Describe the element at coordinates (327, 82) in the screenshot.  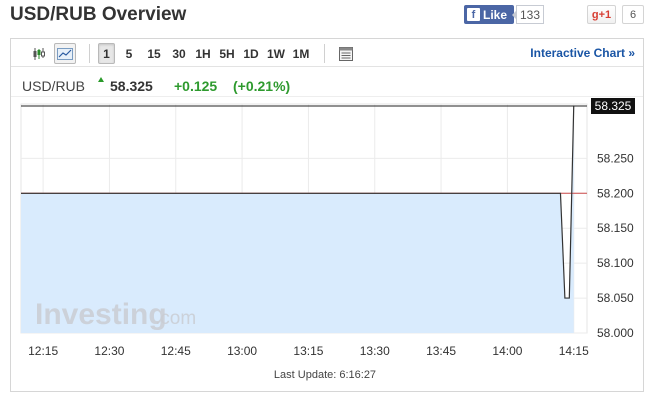
I see `quote-bar: USD/RUB 58.325 +0.125 (+0.21%)` at that location.